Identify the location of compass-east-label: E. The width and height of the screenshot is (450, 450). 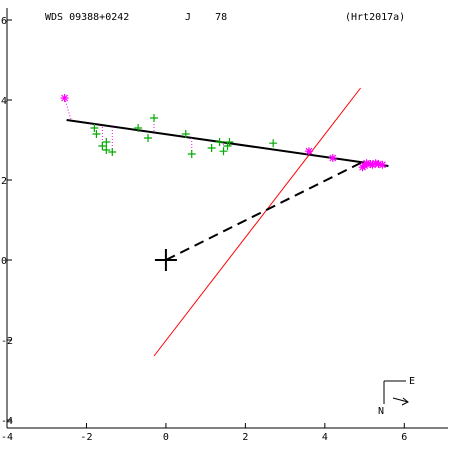
(412, 381).